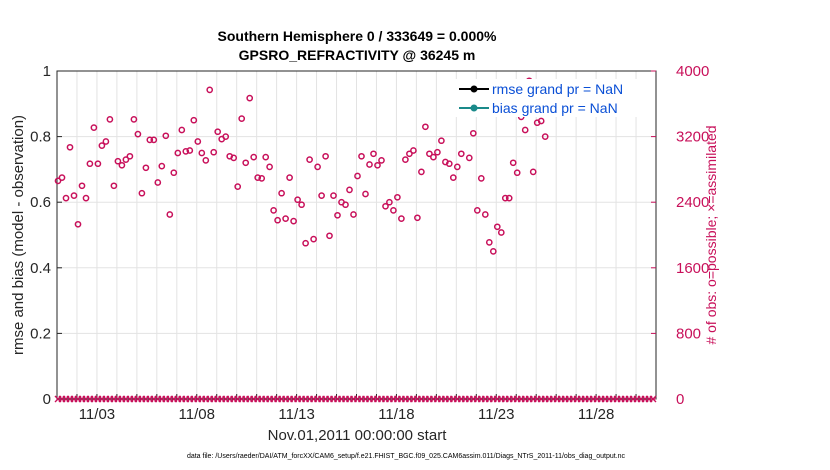  Describe the element at coordinates (18, 235) in the screenshot. I see `y-axis-left-label: rmse and bias (model - observation)` at that location.